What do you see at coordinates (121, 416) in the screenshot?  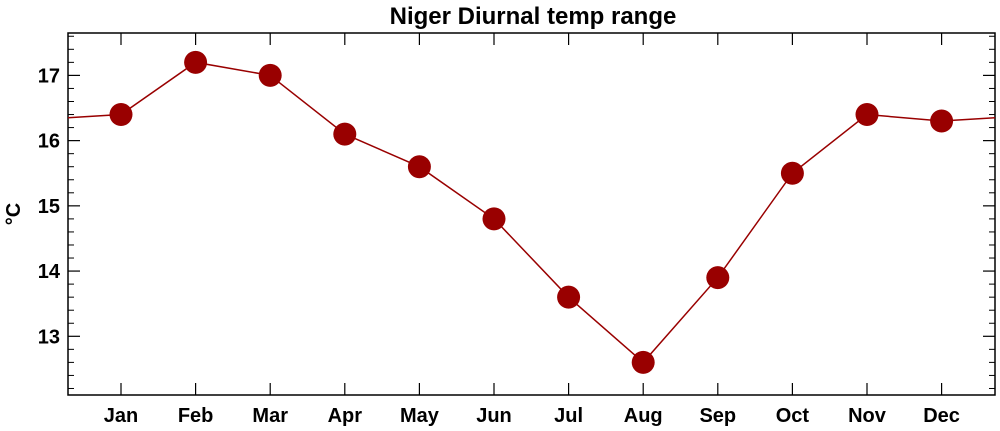 I see `x-tick-label: Jan` at bounding box center [121, 416].